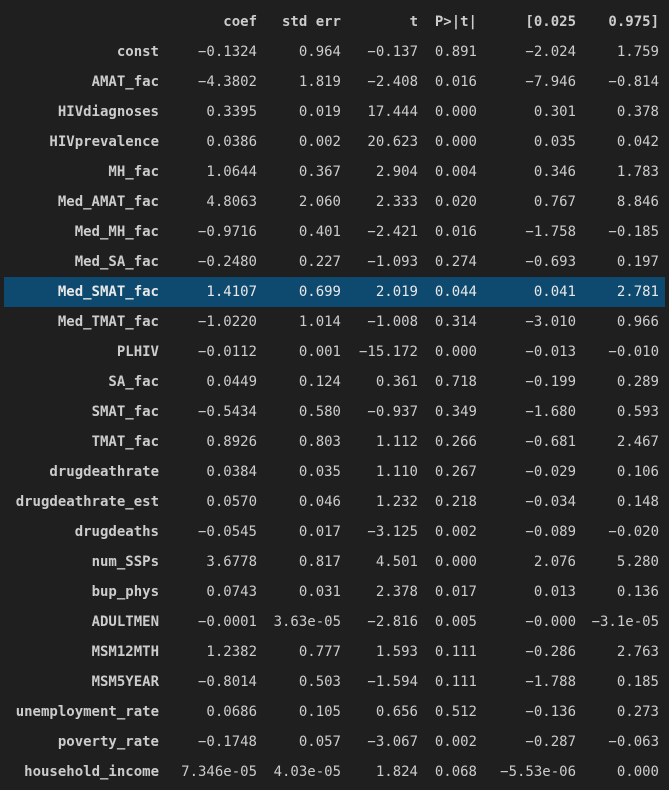  I want to click on cell-std-err: 0.019, so click(319, 112).